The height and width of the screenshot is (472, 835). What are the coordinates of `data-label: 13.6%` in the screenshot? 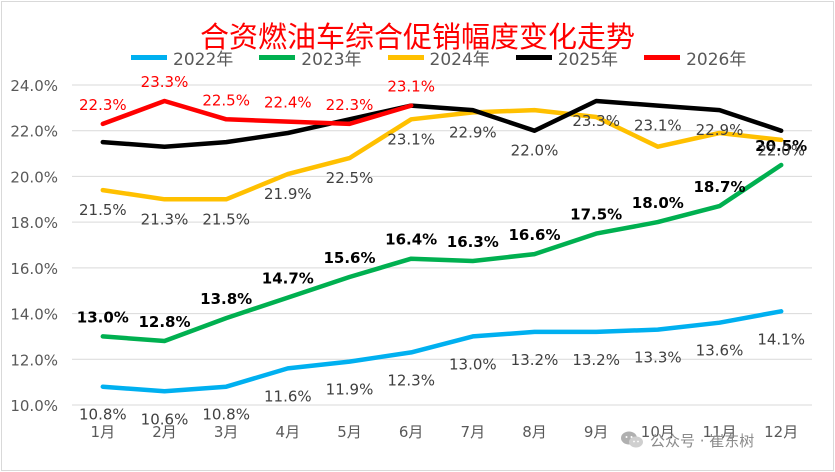 It's located at (720, 351).